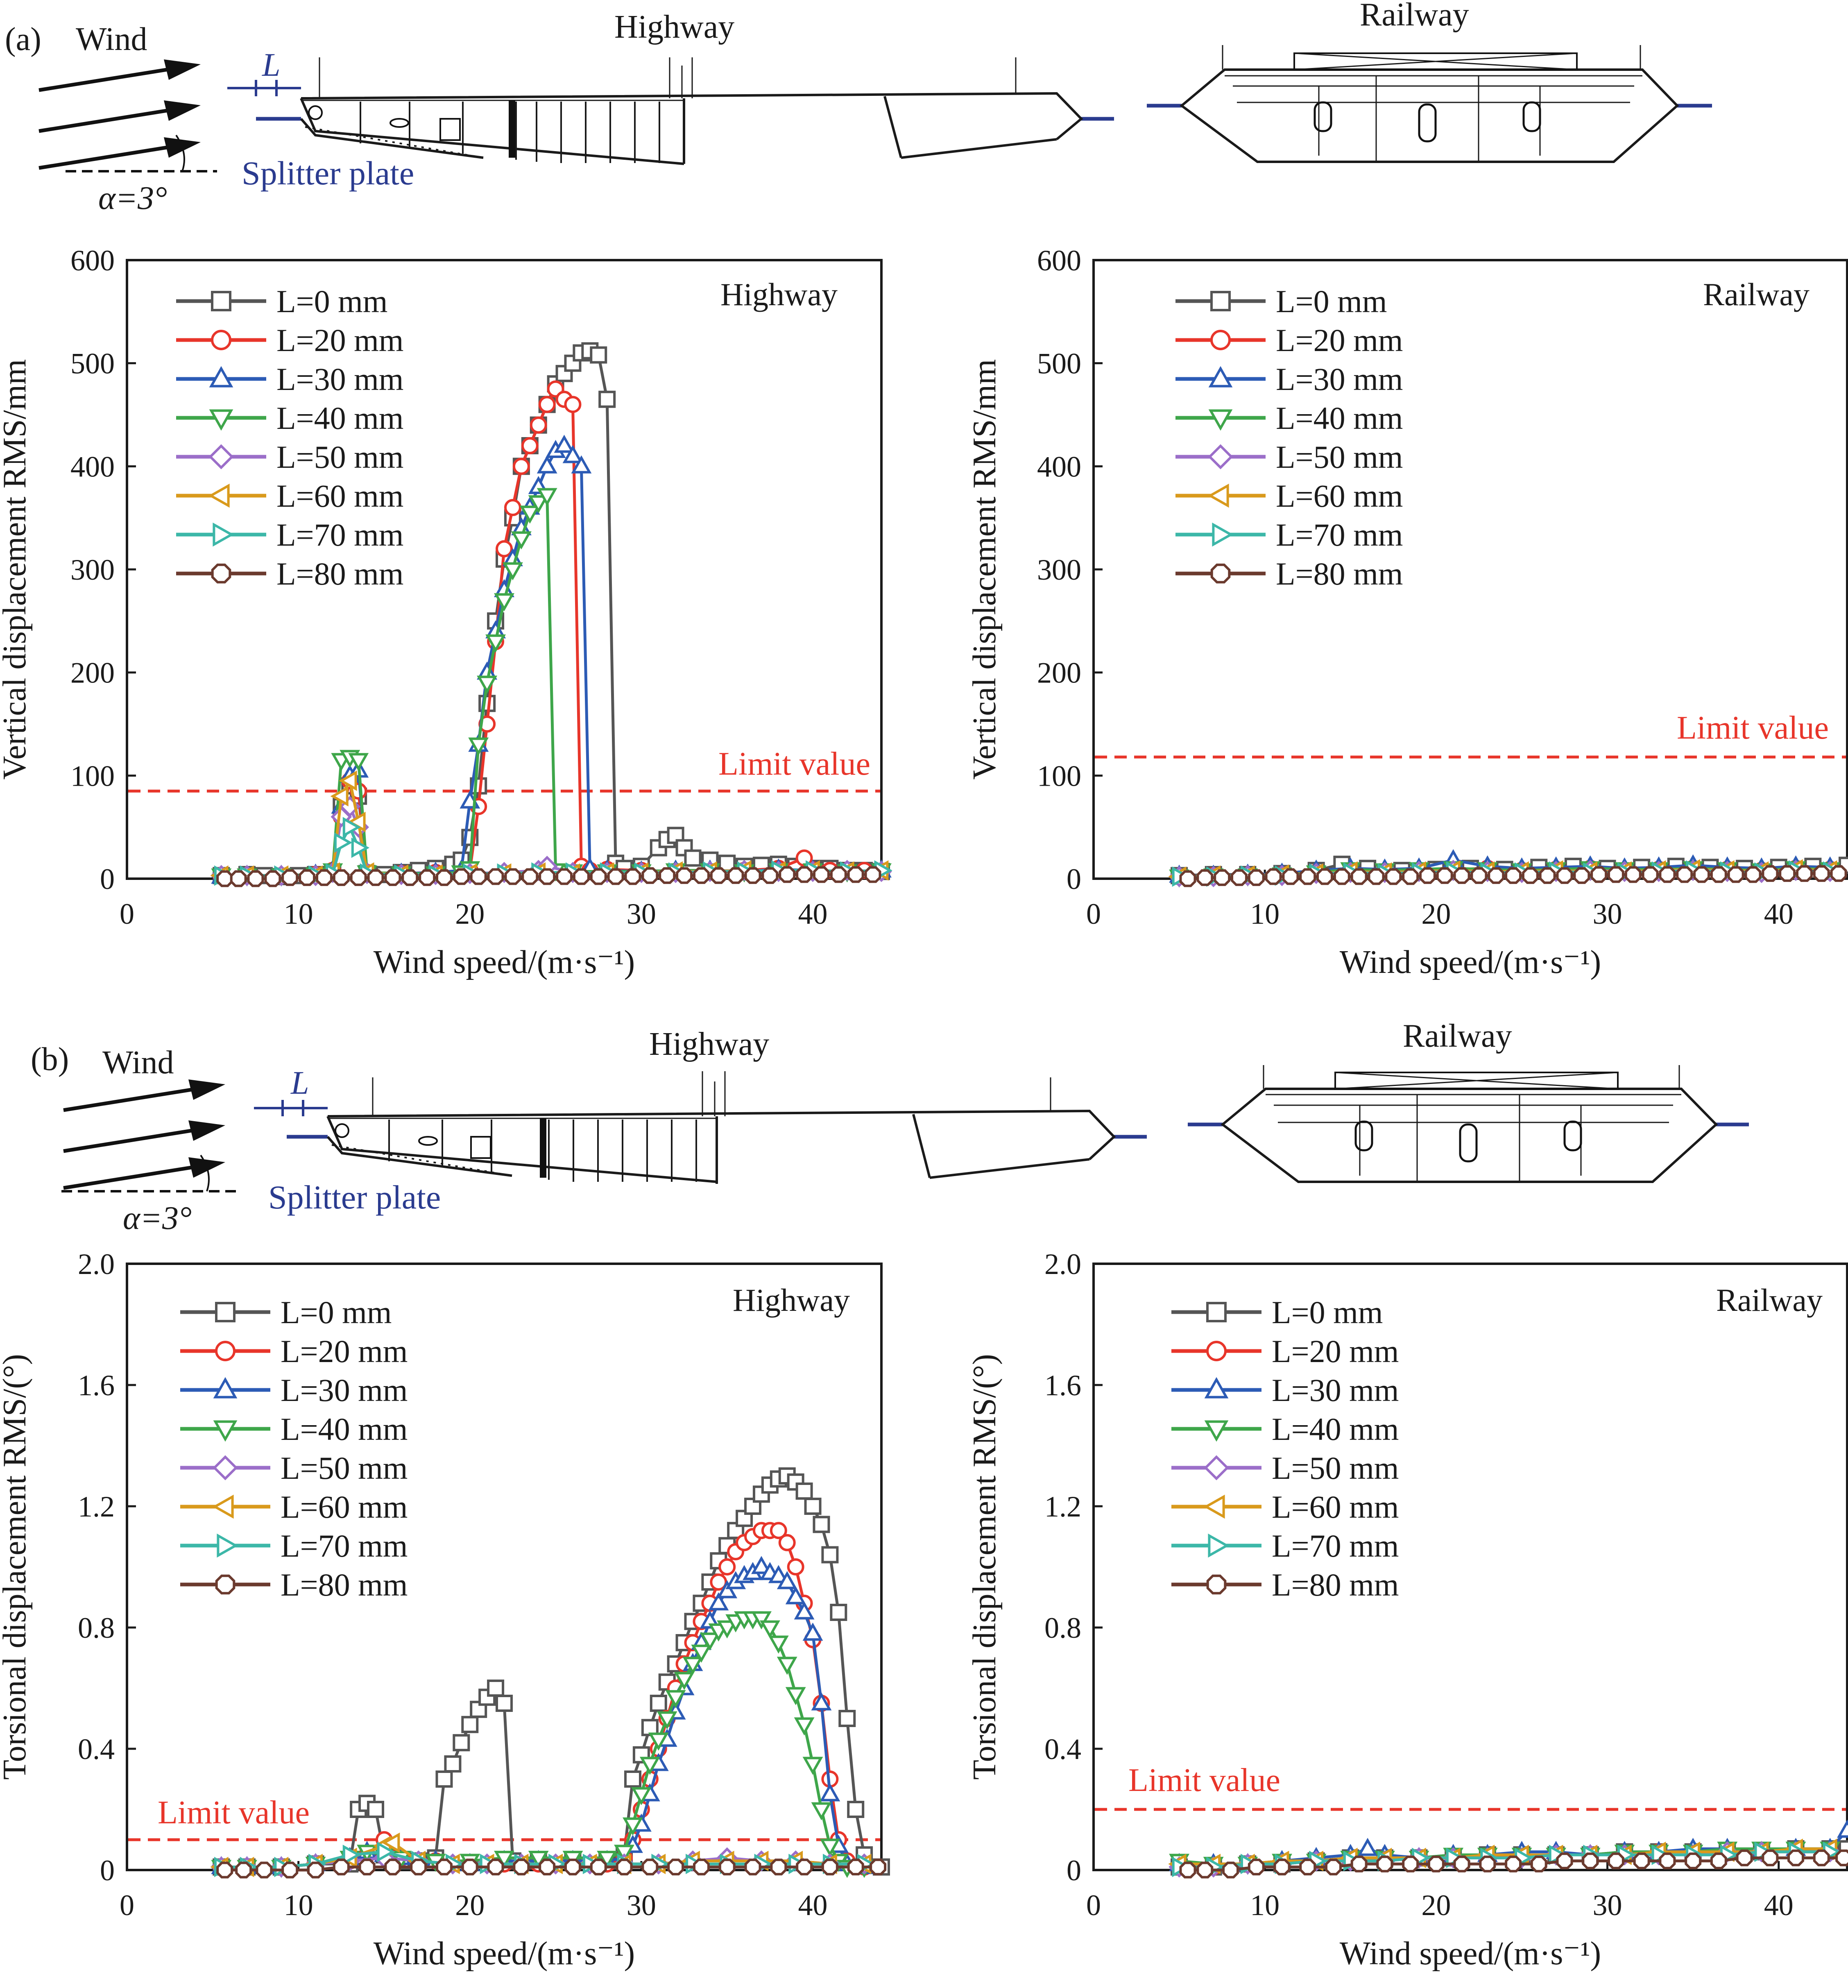  What do you see at coordinates (779, 294) in the screenshot?
I see `chart-corner-title: Highway` at bounding box center [779, 294].